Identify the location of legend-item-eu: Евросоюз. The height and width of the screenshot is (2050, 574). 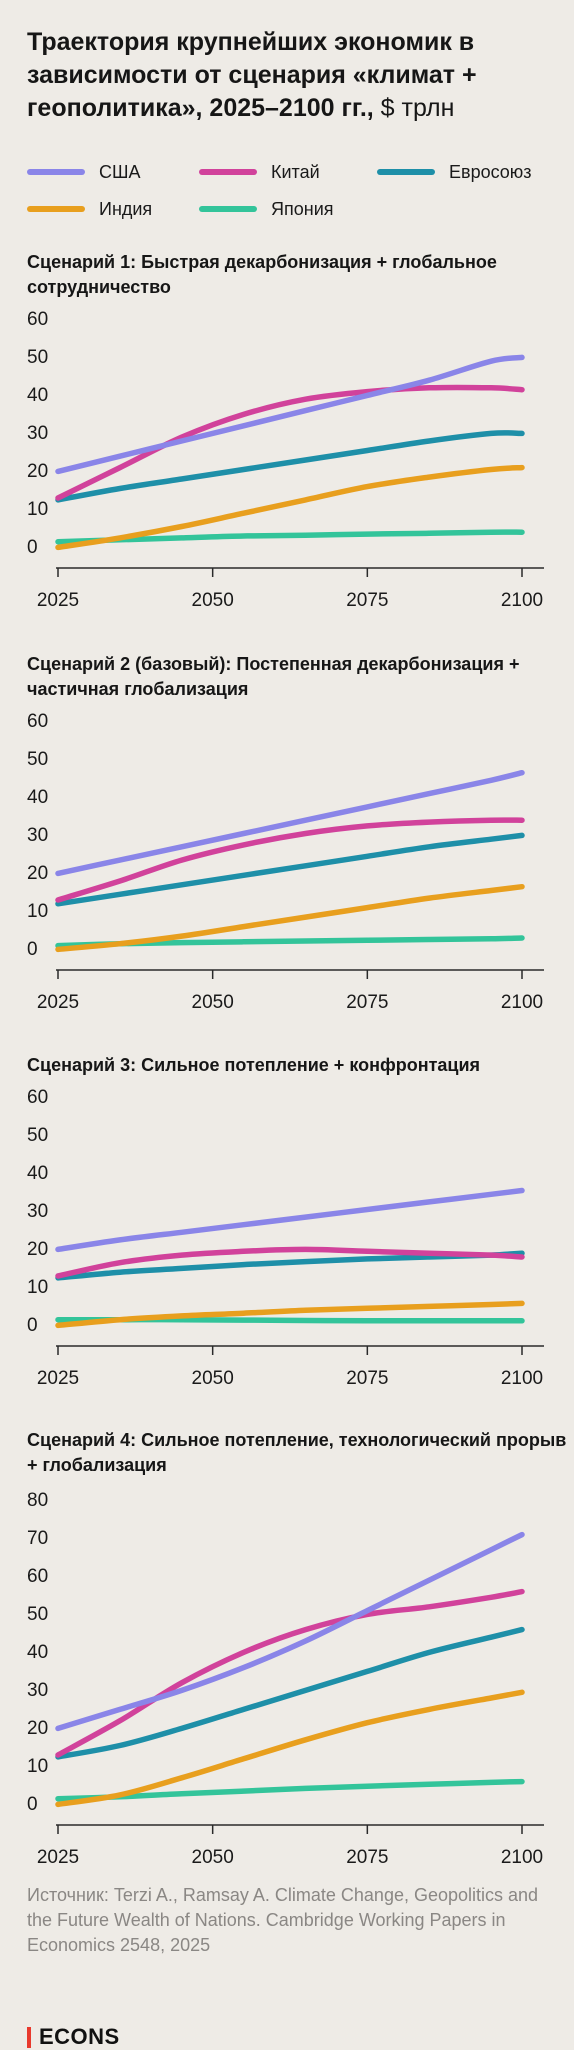
(454, 172).